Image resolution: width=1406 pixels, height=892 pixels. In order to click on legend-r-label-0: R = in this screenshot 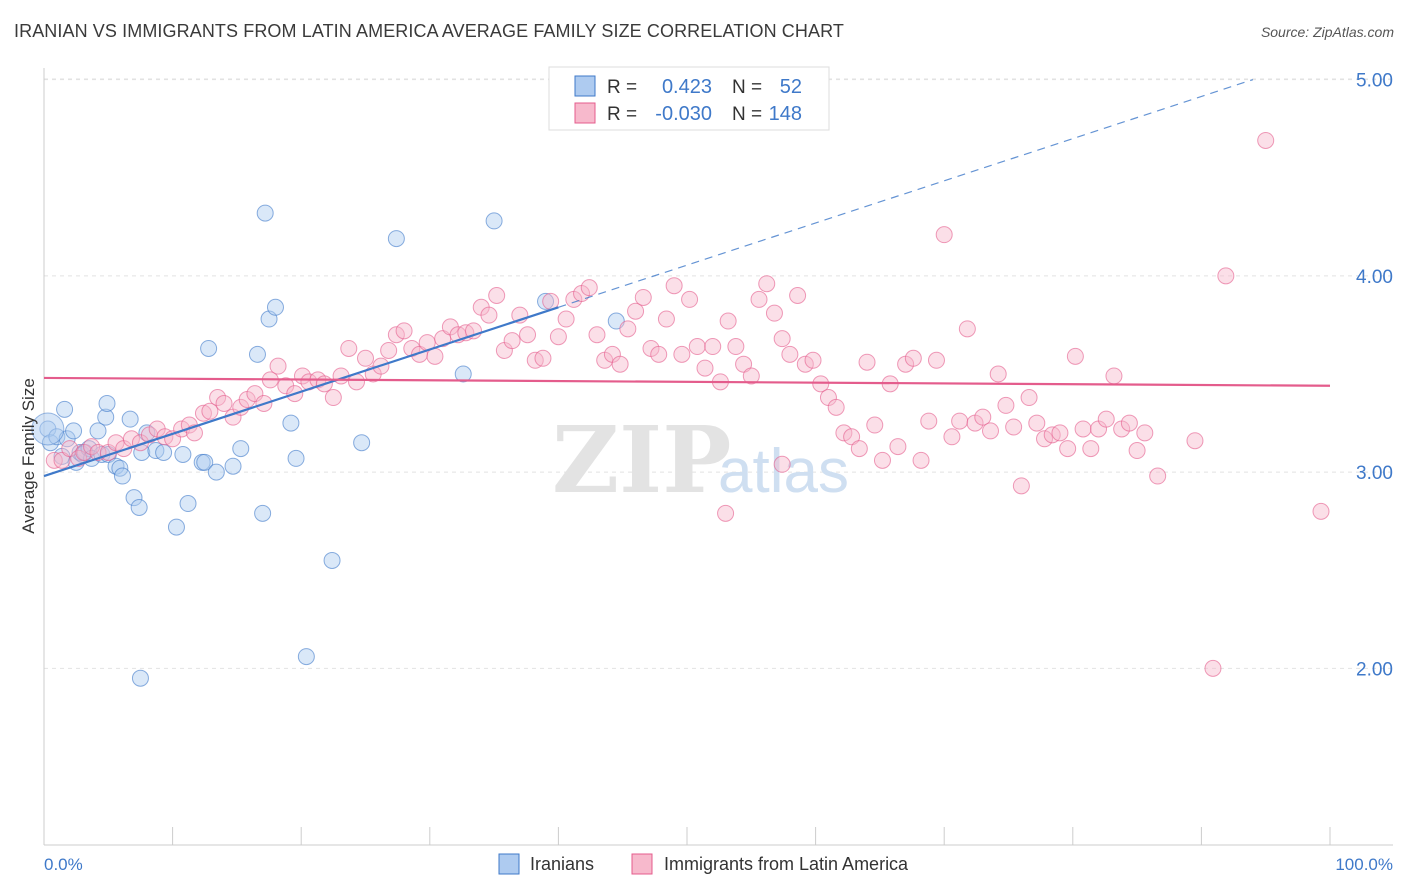, I will do `click(622, 87)`.